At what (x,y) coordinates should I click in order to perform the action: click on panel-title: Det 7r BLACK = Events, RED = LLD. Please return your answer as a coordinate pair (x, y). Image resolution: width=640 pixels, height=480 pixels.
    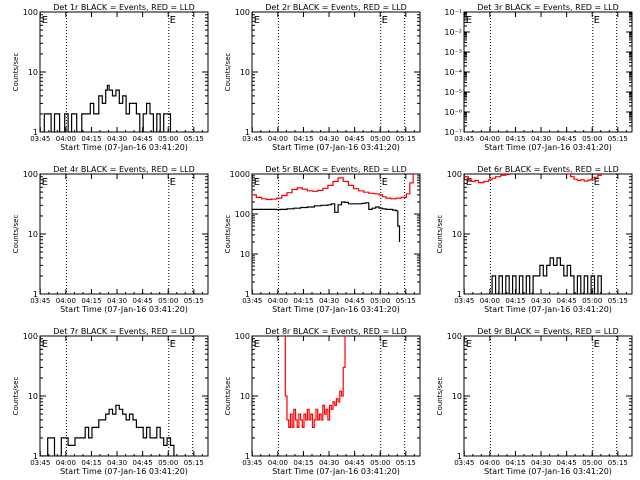
    Looking at the image, I should click on (124, 331).